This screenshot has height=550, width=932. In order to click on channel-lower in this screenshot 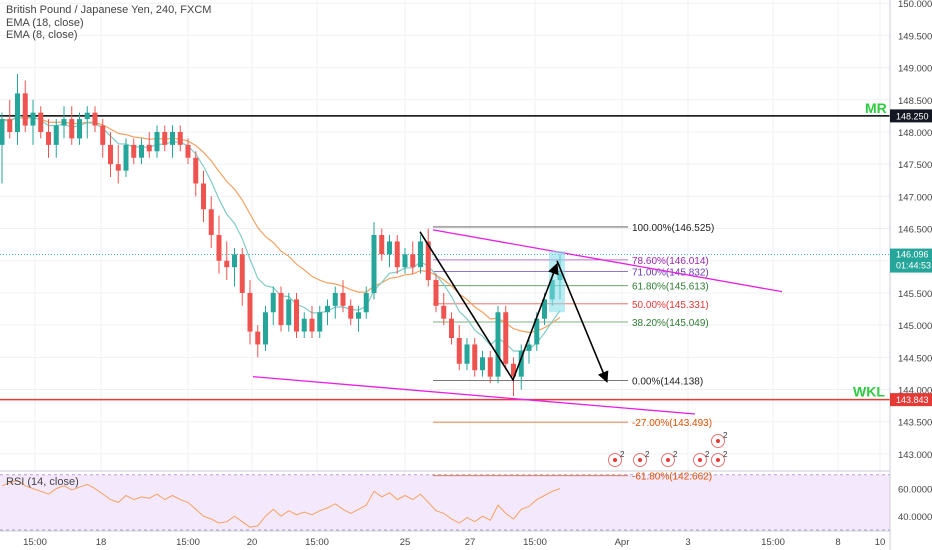, I will do `click(474, 395)`.